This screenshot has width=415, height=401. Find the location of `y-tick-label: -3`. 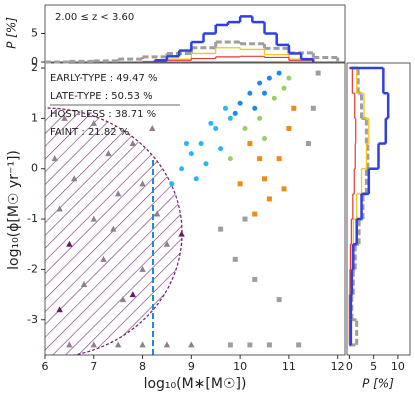

y-tick-label: -3 is located at coordinates (32, 319).